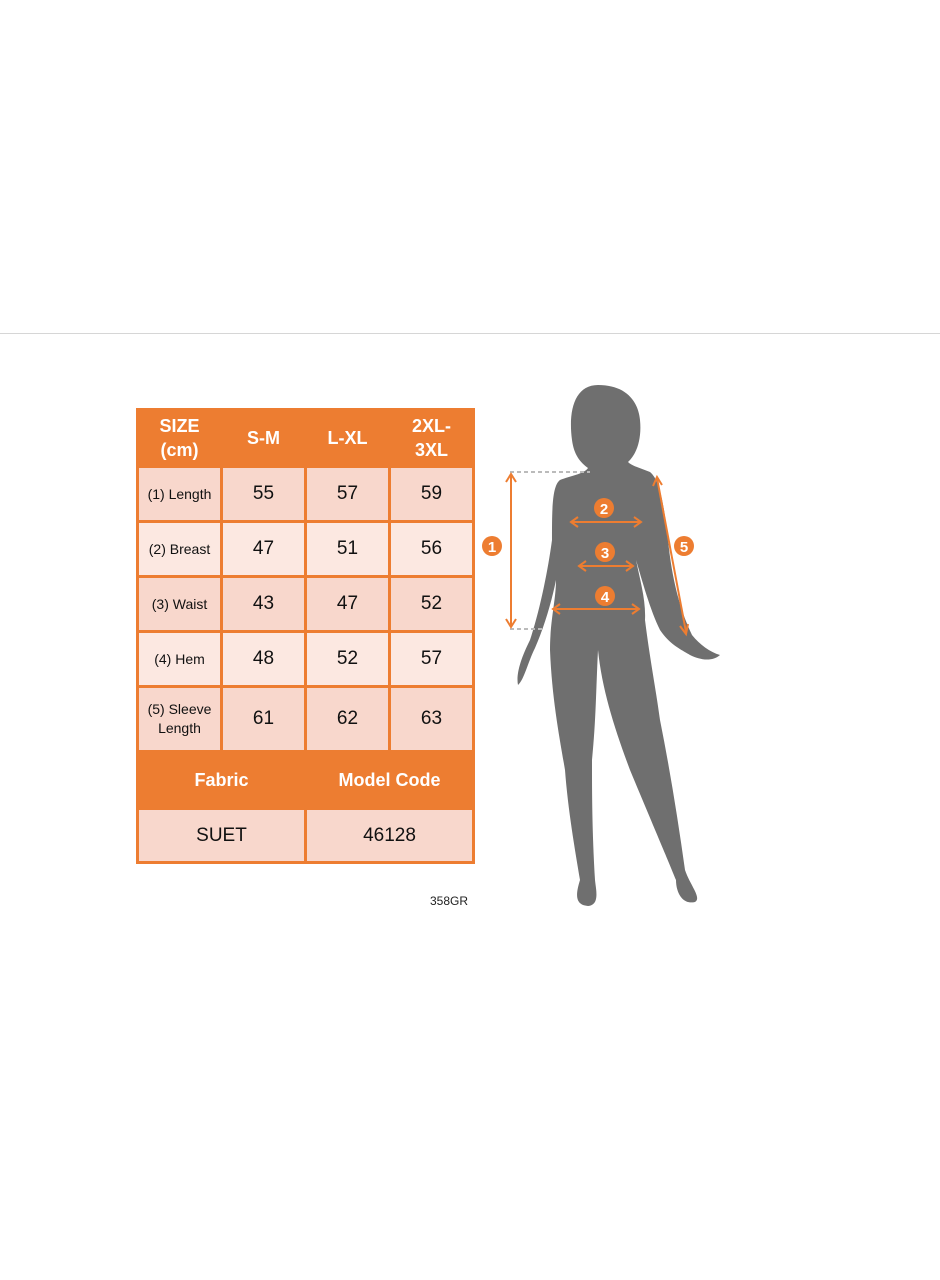  I want to click on product-code: 358GR, so click(449, 901).